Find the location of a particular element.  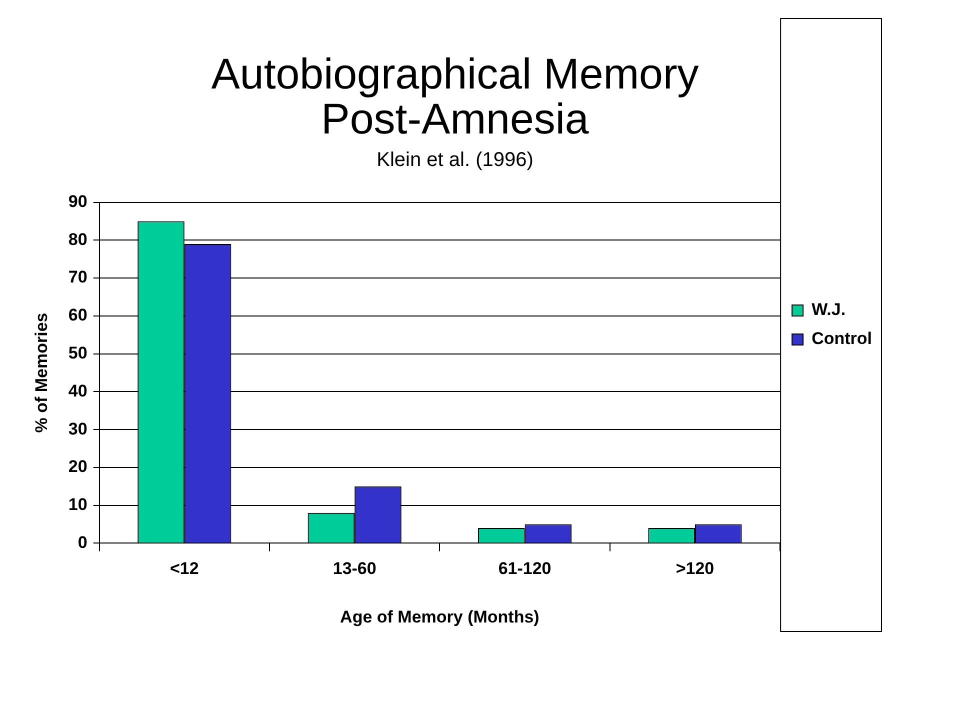

y-tick-label: 80 is located at coordinates (78, 239).